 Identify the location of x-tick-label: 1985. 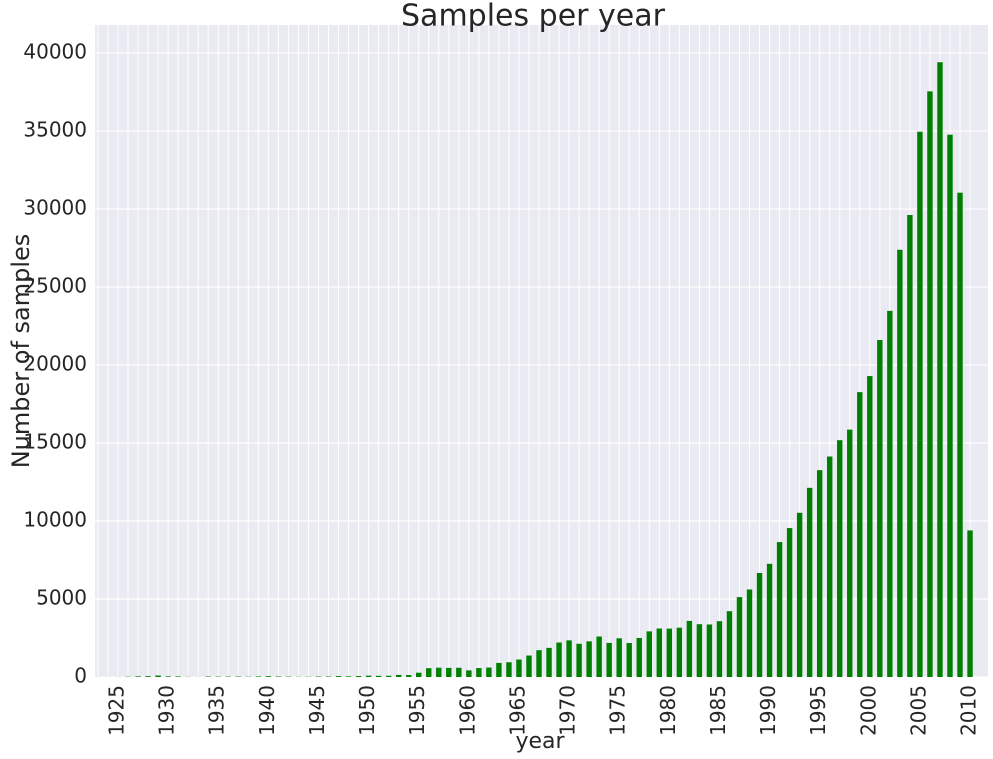
(718, 710).